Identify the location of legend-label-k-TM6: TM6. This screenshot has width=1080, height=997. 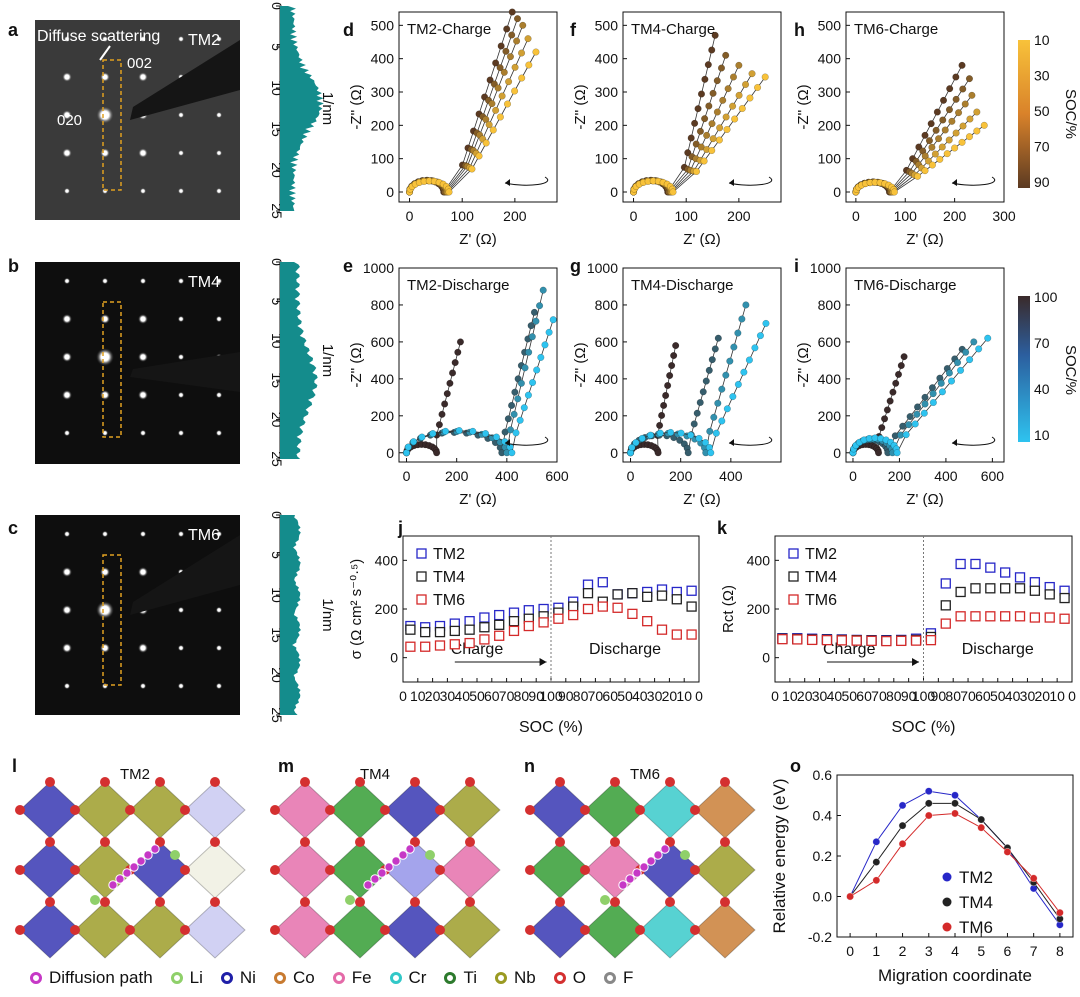
(821, 600).